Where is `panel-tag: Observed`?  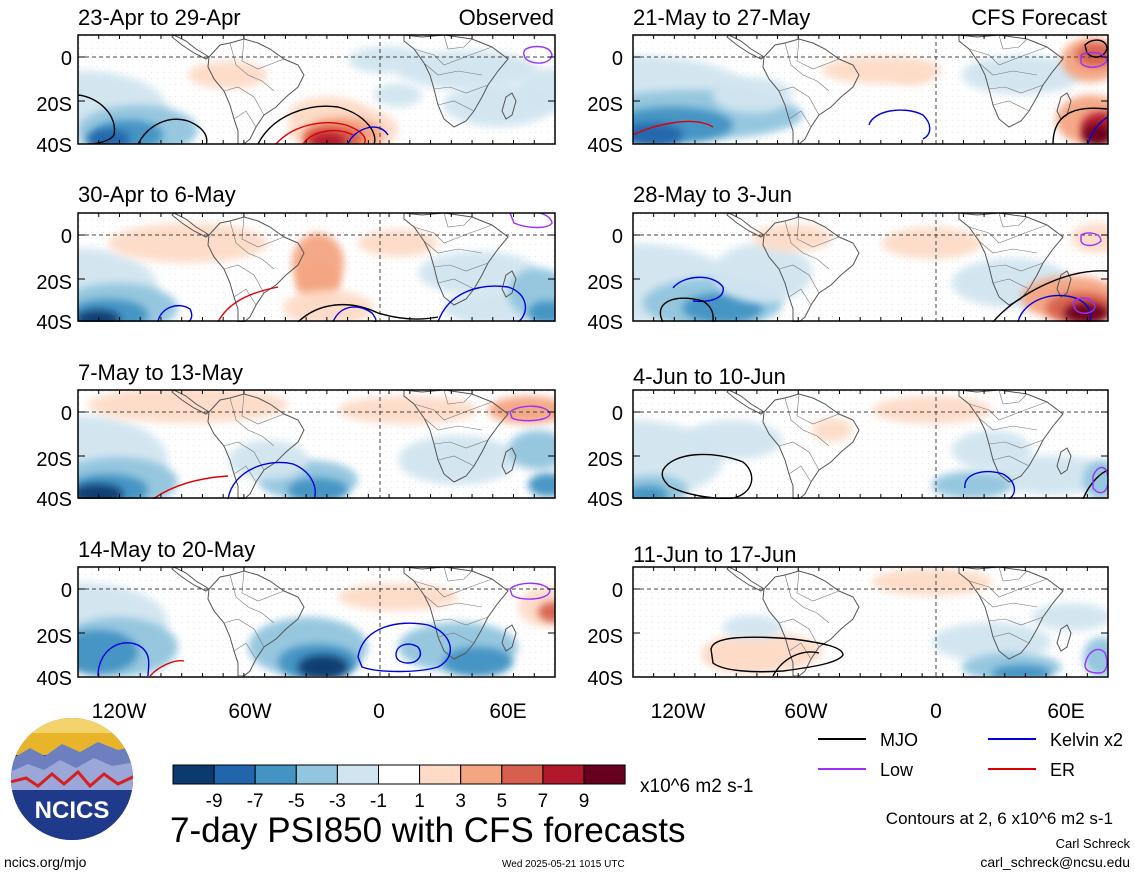
panel-tag: Observed is located at coordinates (506, 17).